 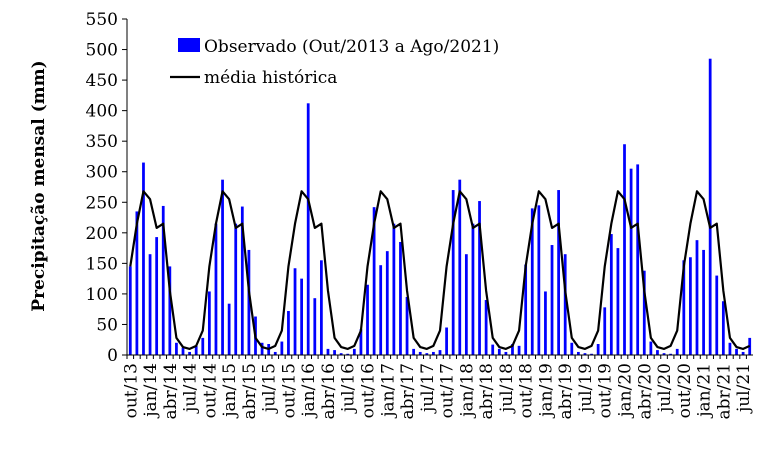 What do you see at coordinates (586, 388) in the screenshot?
I see `x-tick-label: jul/19` at bounding box center [586, 388].